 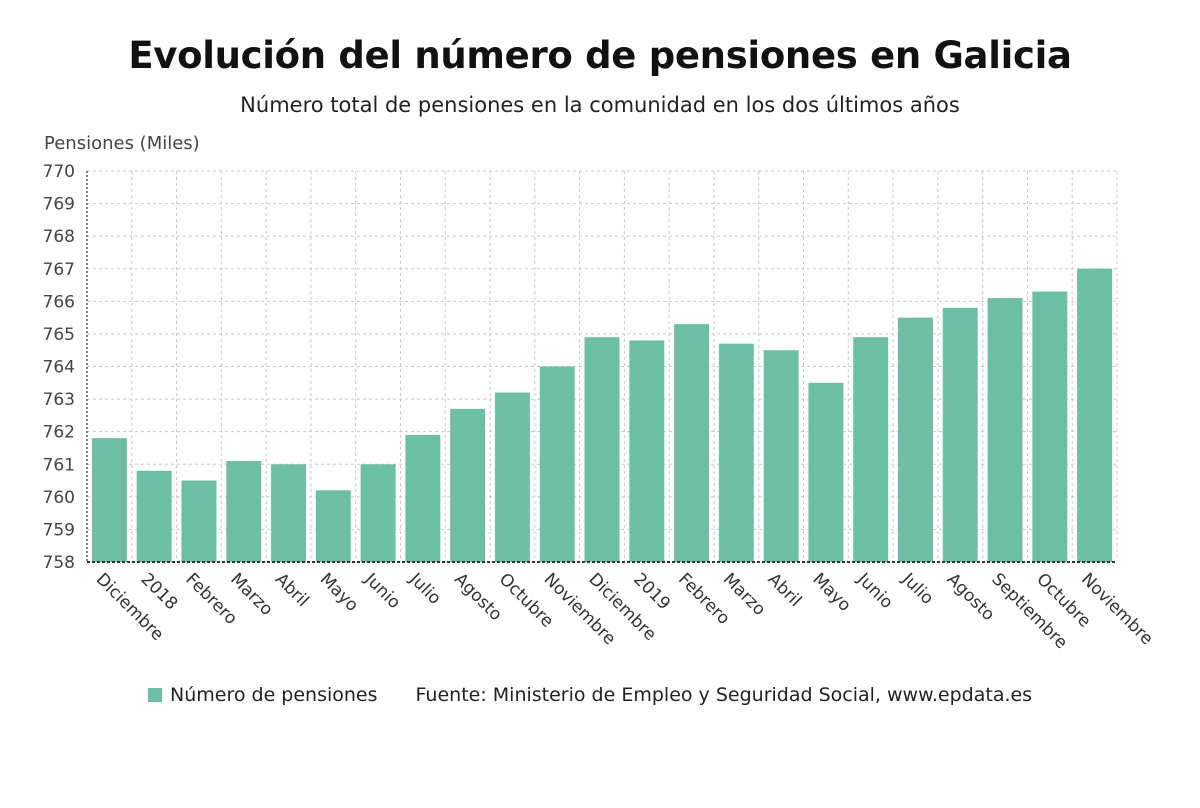 What do you see at coordinates (59, 270) in the screenshot?
I see `y-tick-label: 767` at bounding box center [59, 270].